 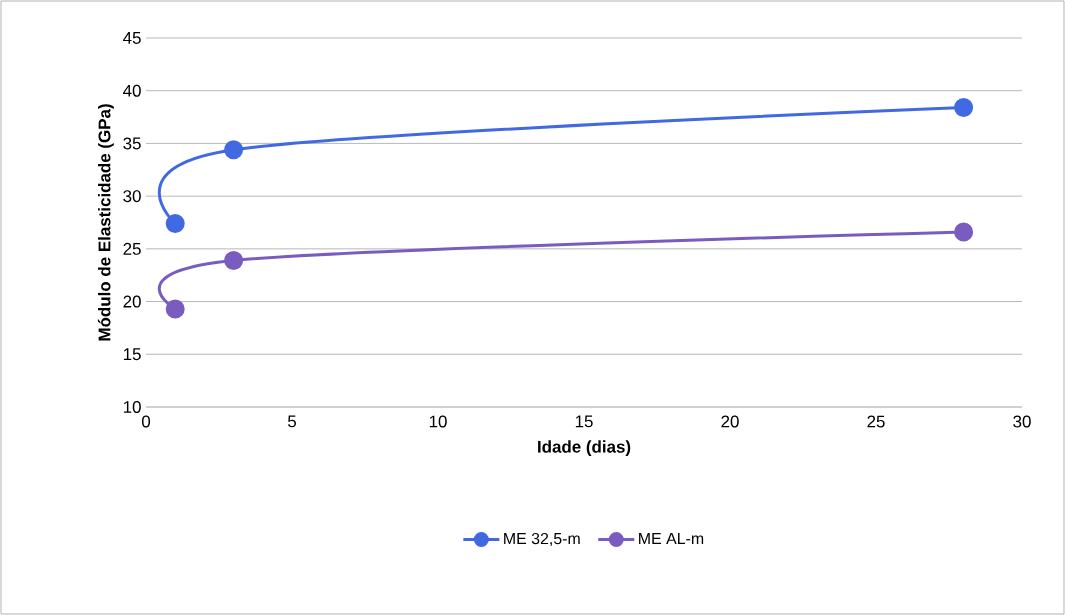 I want to click on y-axis-title: Módulo de Elasticidade (GPa), so click(x=105, y=222).